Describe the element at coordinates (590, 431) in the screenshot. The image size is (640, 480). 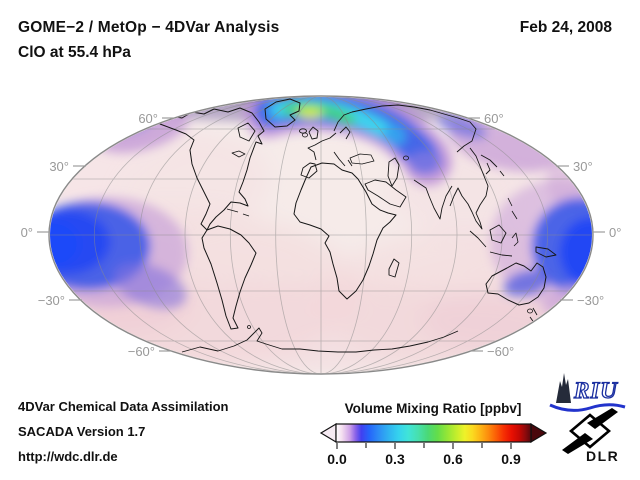
I see `dlr-diamond-icon` at that location.